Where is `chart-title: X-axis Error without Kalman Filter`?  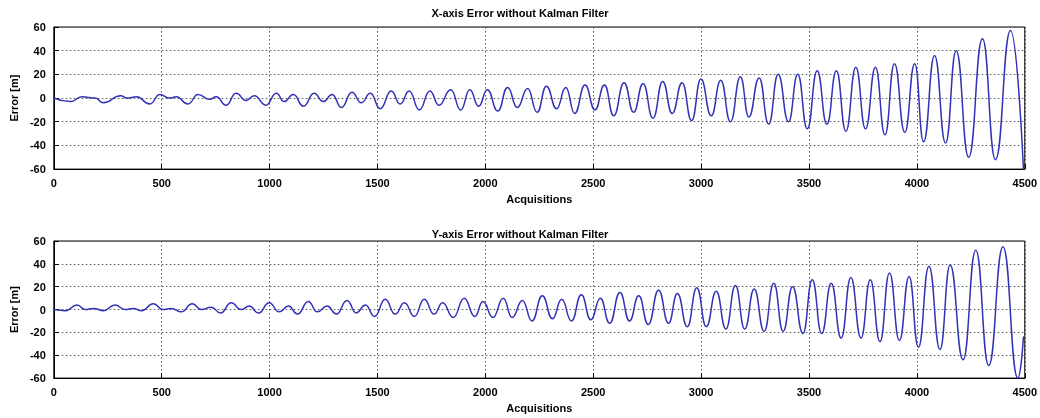 chart-title: X-axis Error without Kalman Filter is located at coordinates (520, 12).